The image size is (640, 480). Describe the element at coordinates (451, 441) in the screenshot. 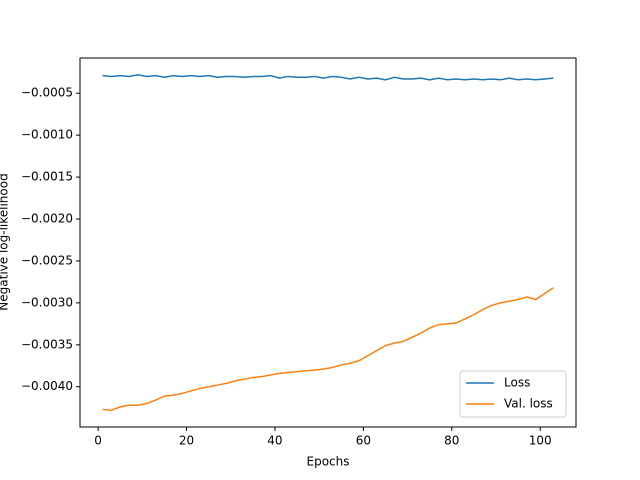

I see `x-tick-label: 80` at that location.